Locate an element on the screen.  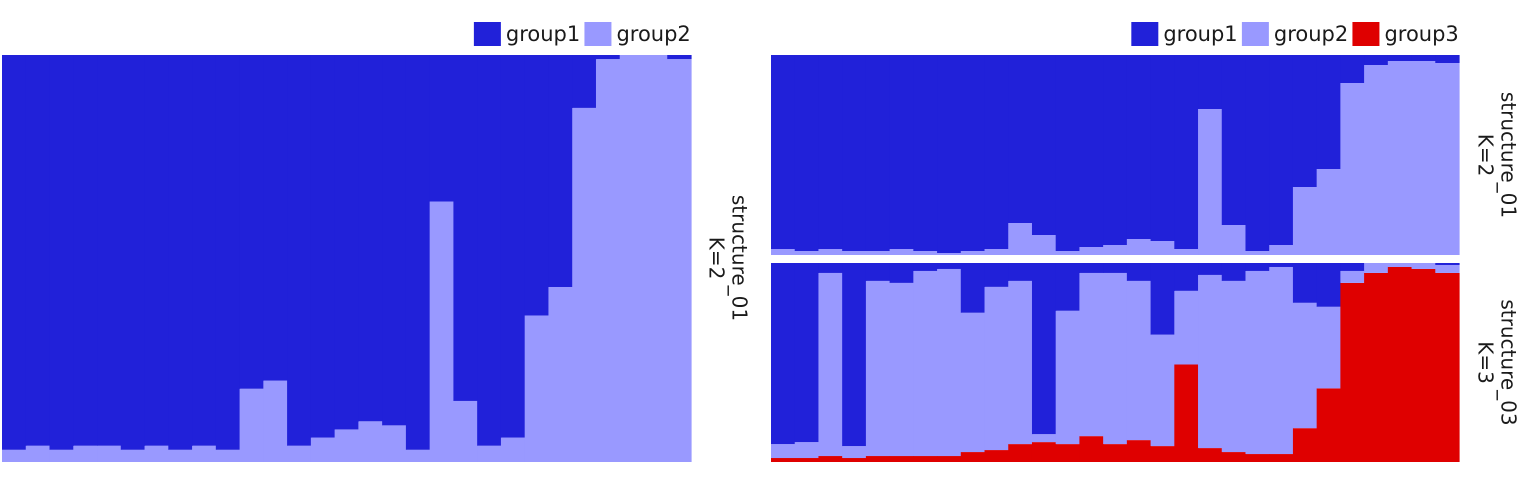
right-chart-legend-label-group1: group1 is located at coordinates (1200, 34).